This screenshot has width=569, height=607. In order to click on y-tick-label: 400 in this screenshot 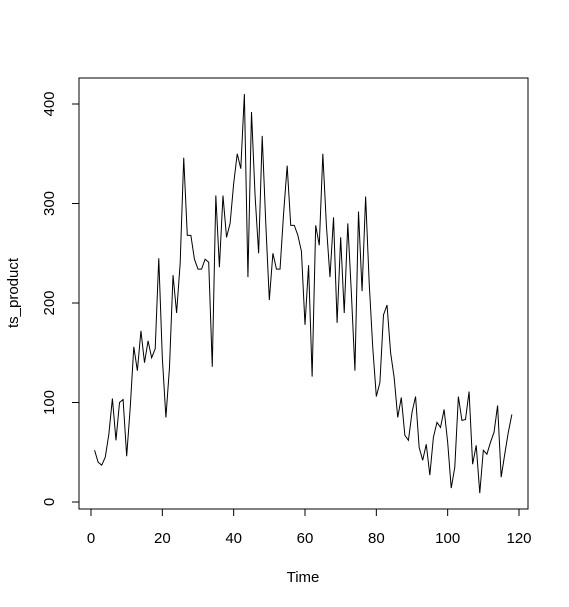, I will do `click(49, 103)`.